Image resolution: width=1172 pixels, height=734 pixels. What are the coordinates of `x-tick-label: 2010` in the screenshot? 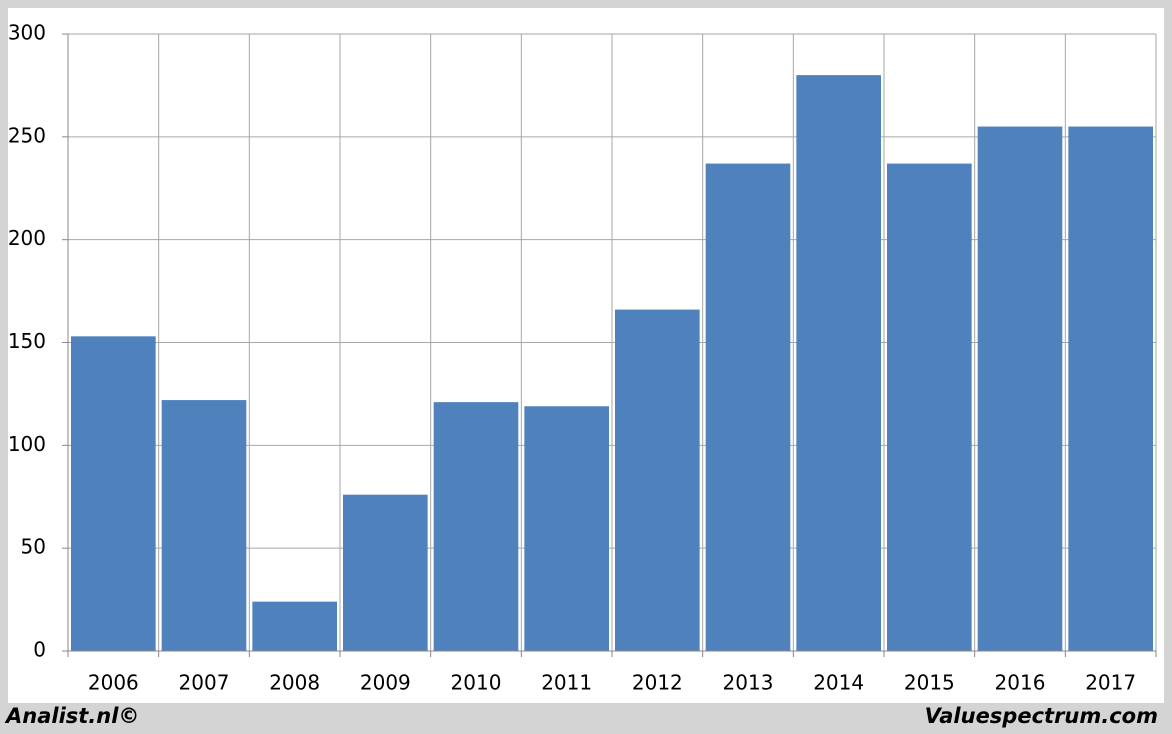 It's located at (476, 683).